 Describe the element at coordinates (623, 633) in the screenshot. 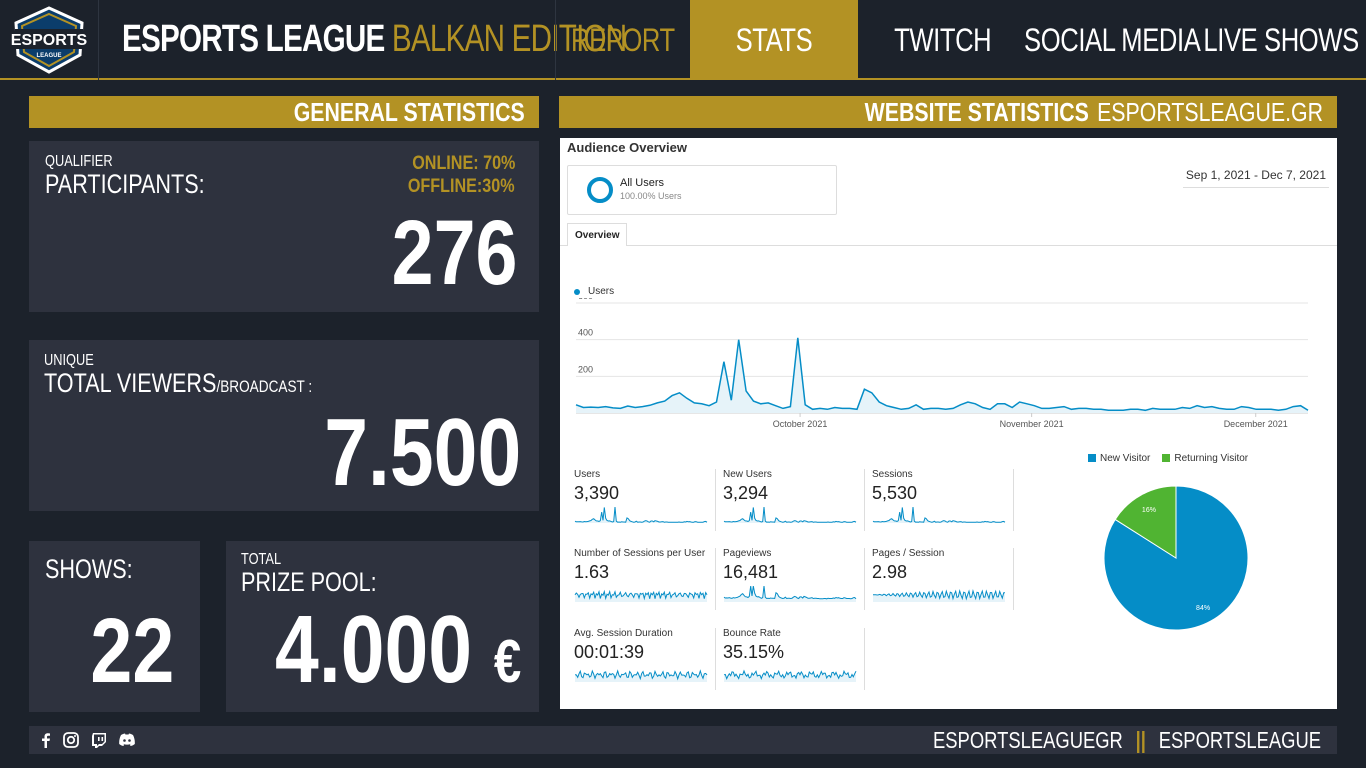

I see `metric-label: Avg. Session Duration` at that location.